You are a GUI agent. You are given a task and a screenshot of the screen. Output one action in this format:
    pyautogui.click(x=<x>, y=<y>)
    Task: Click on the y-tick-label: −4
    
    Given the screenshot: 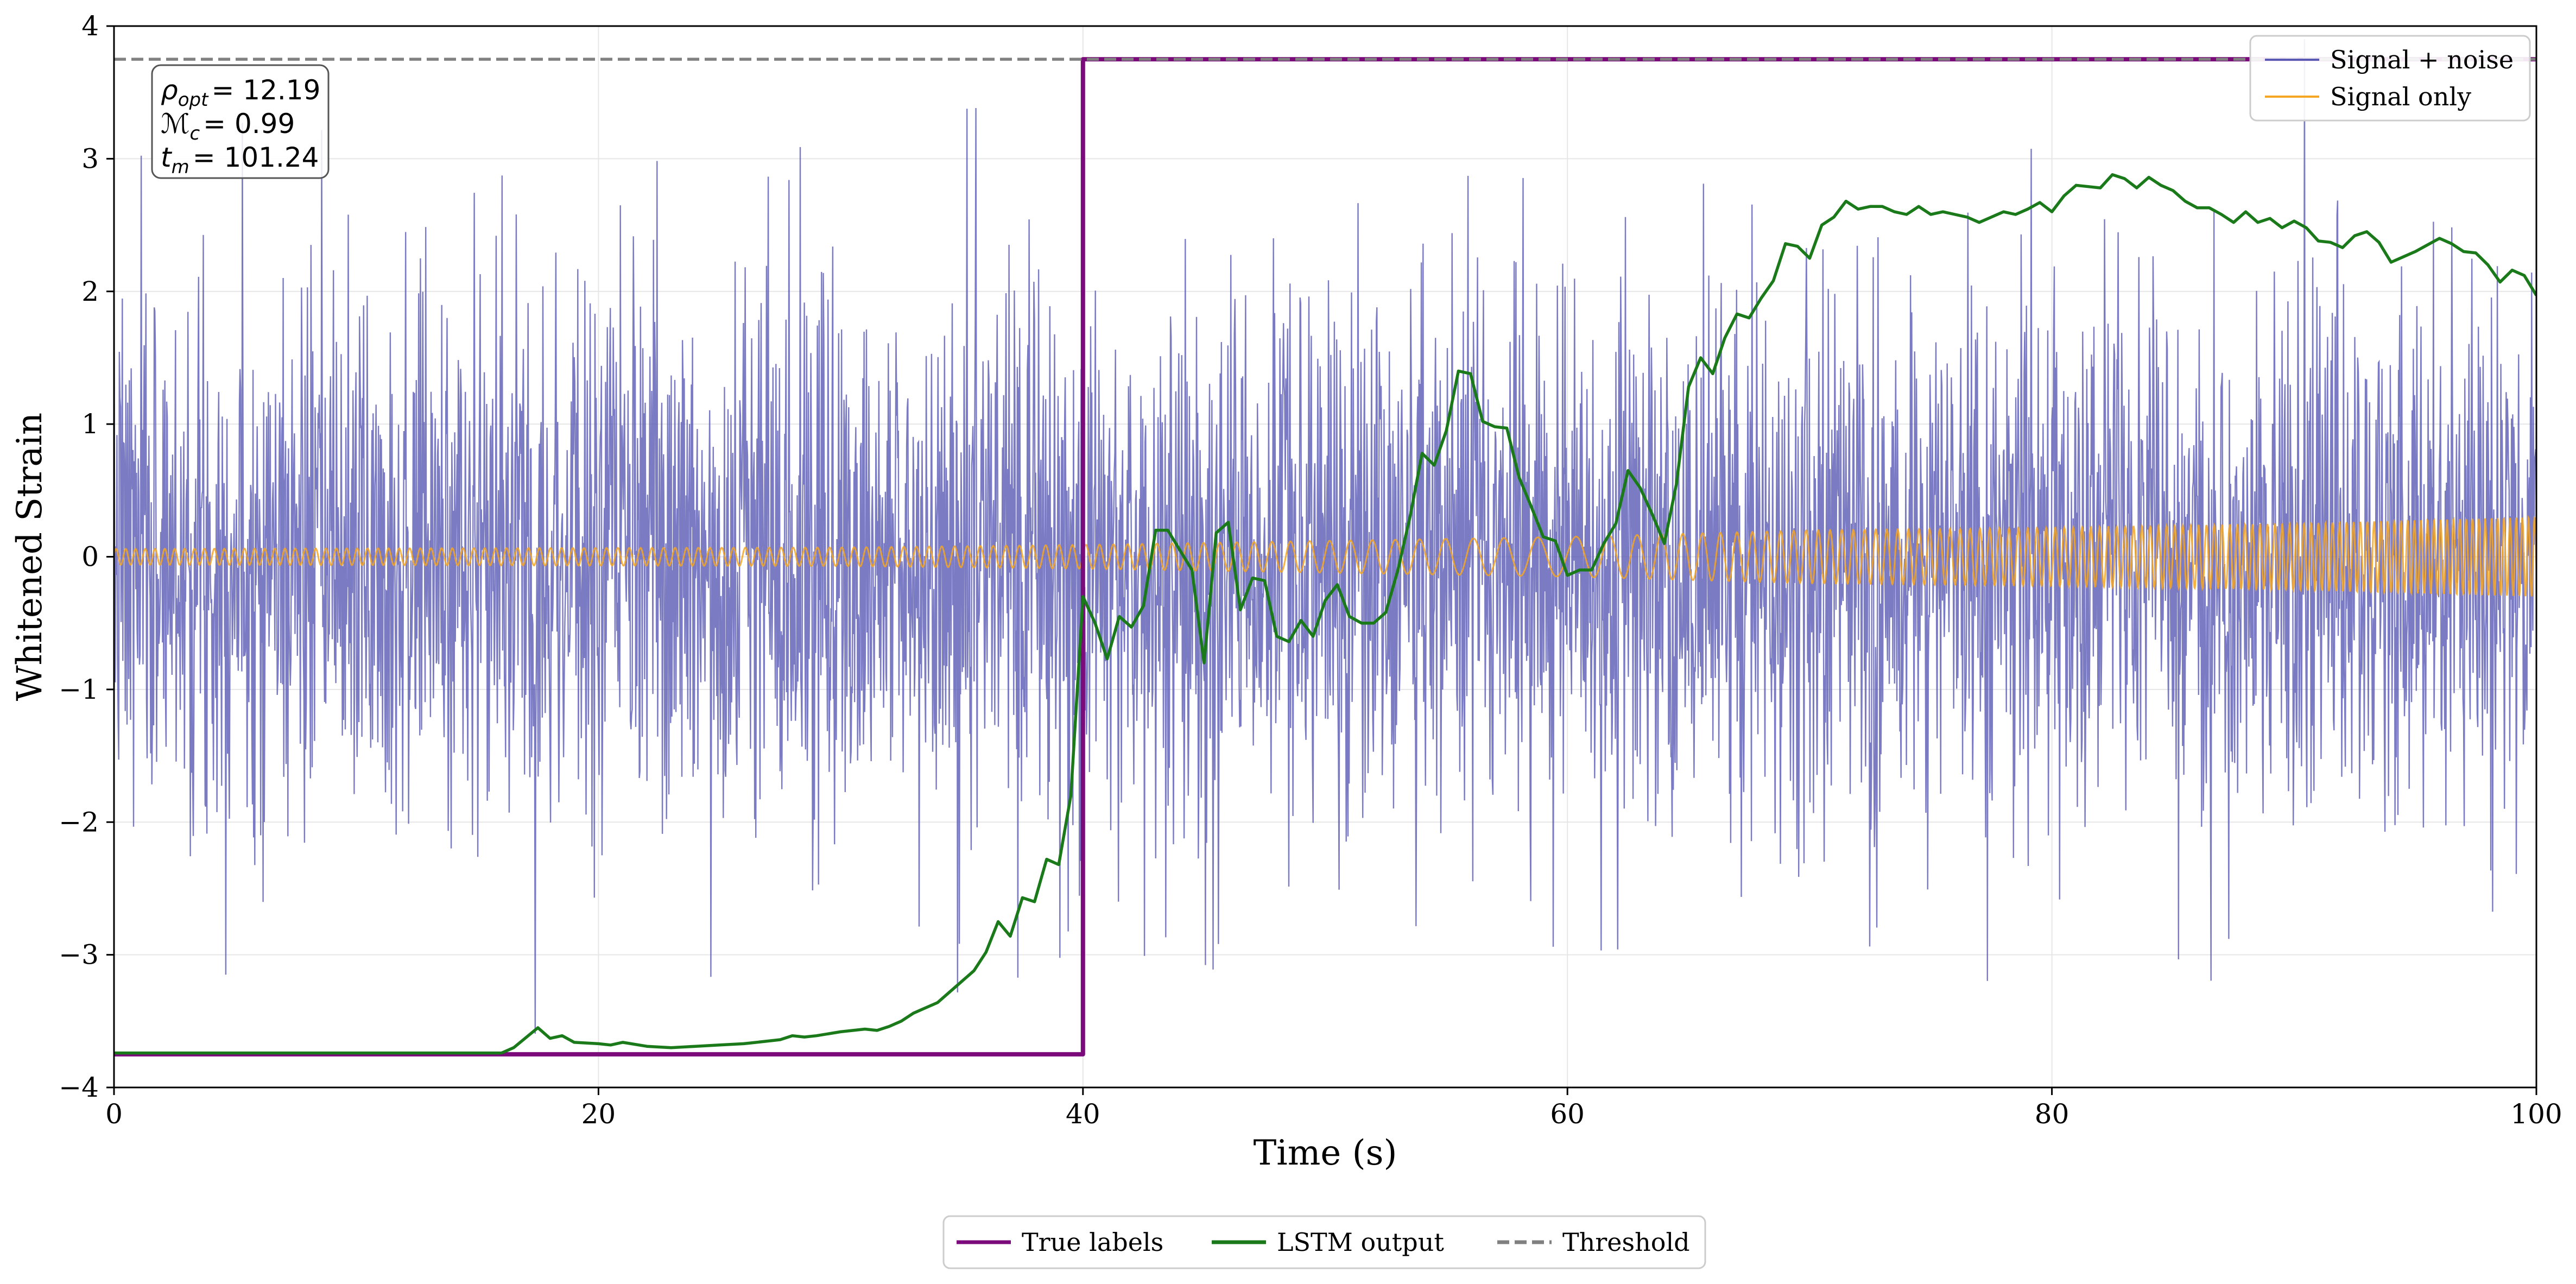 What is the action you would take?
    pyautogui.click(x=79, y=1087)
    